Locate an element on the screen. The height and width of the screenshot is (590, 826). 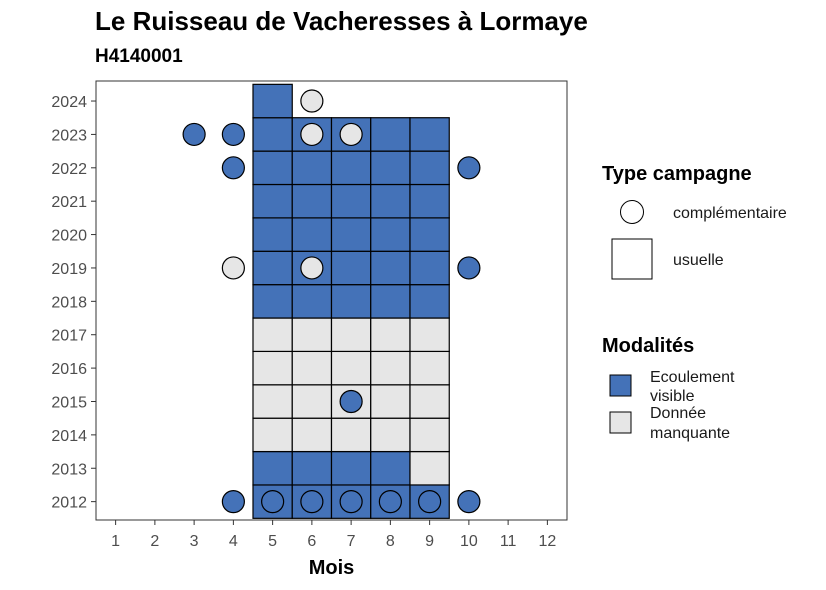
chart-subtitle: H4140001 is located at coordinates (139, 56).